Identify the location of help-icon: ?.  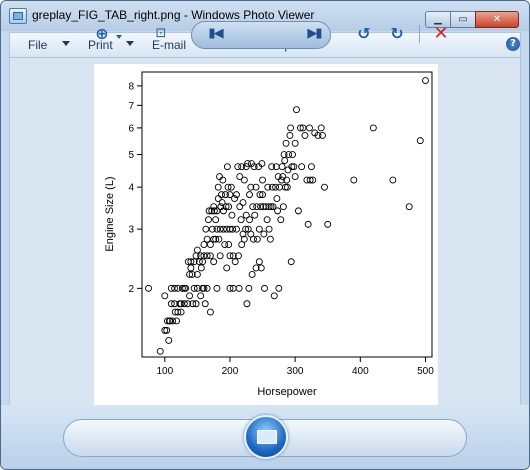
(513, 44).